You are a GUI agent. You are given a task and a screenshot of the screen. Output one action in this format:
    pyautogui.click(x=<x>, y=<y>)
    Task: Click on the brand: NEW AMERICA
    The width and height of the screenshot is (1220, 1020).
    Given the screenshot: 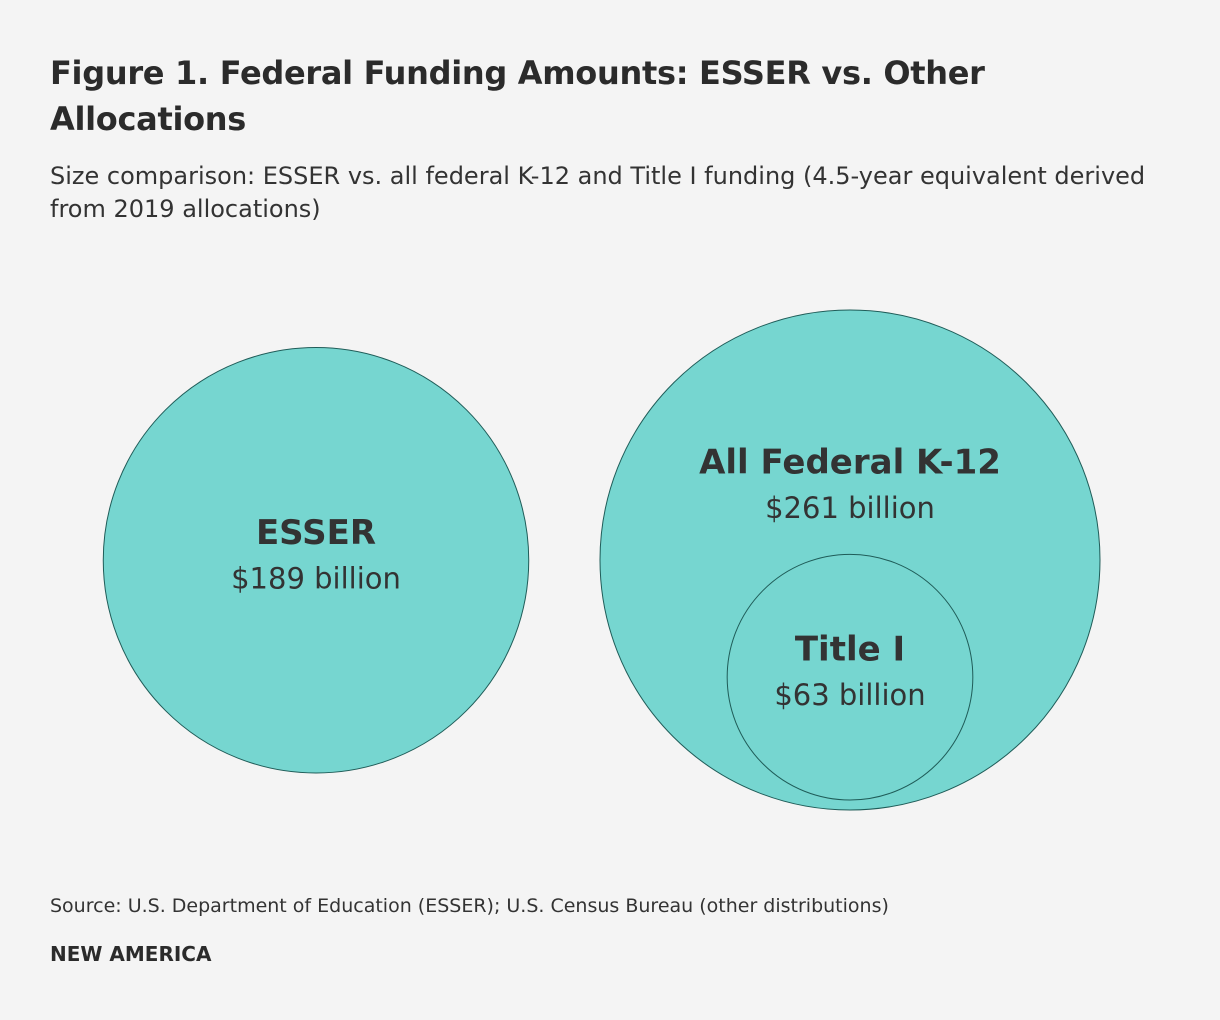 What is the action you would take?
    pyautogui.click(x=131, y=954)
    